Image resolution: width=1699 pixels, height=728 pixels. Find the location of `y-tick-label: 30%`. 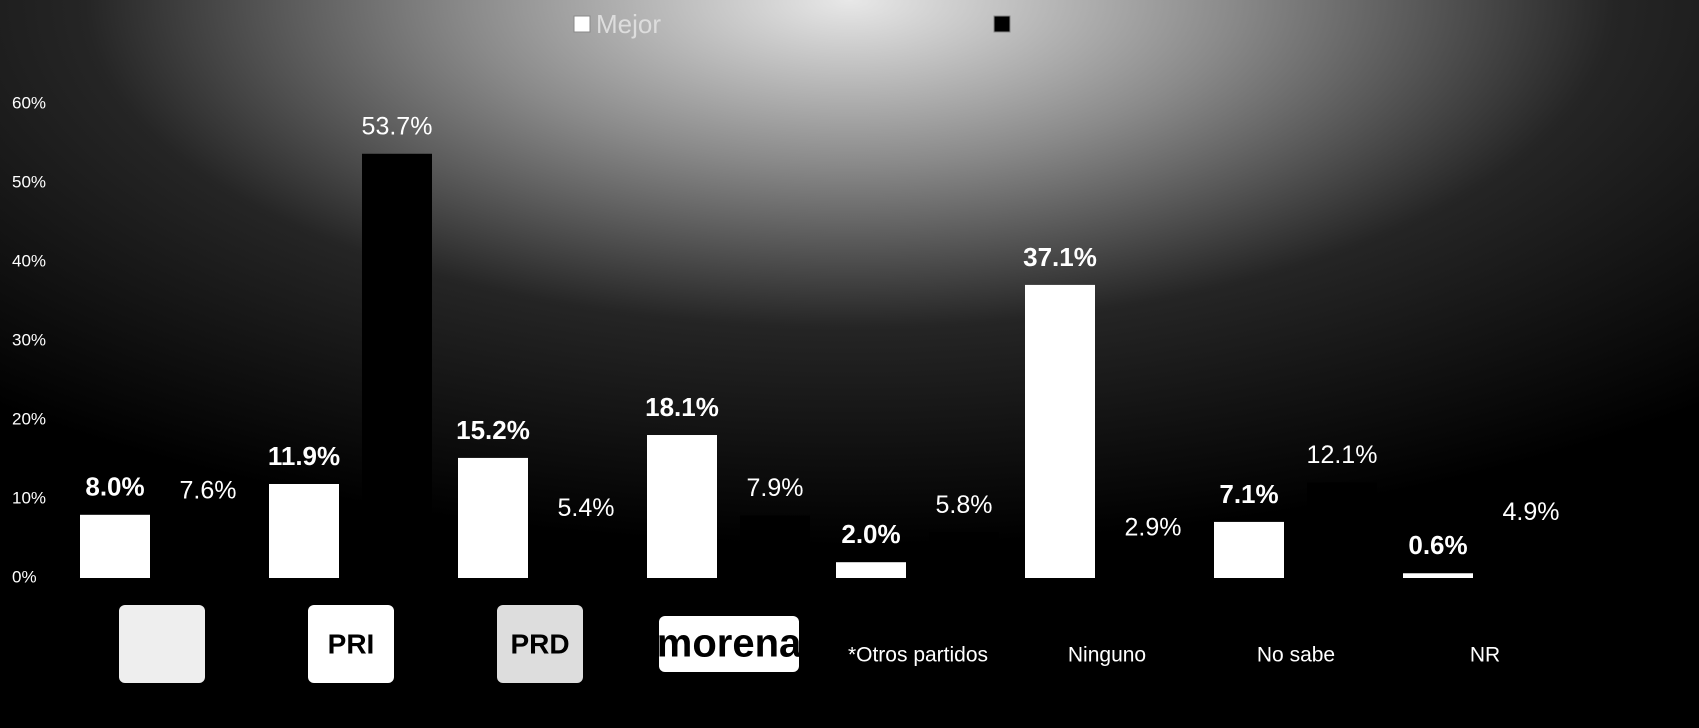

y-tick-label: 30% is located at coordinates (29, 339).